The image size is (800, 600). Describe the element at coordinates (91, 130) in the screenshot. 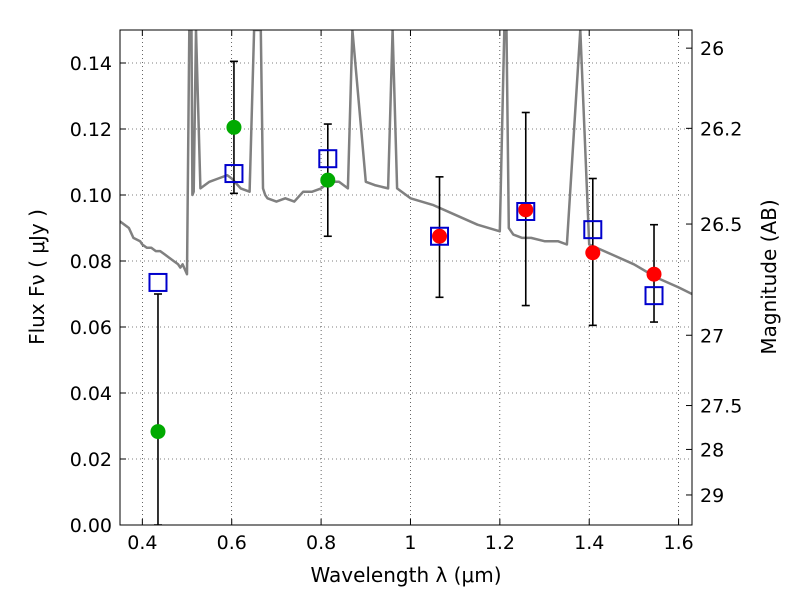

I see `y-tick-label: 0.12` at that location.